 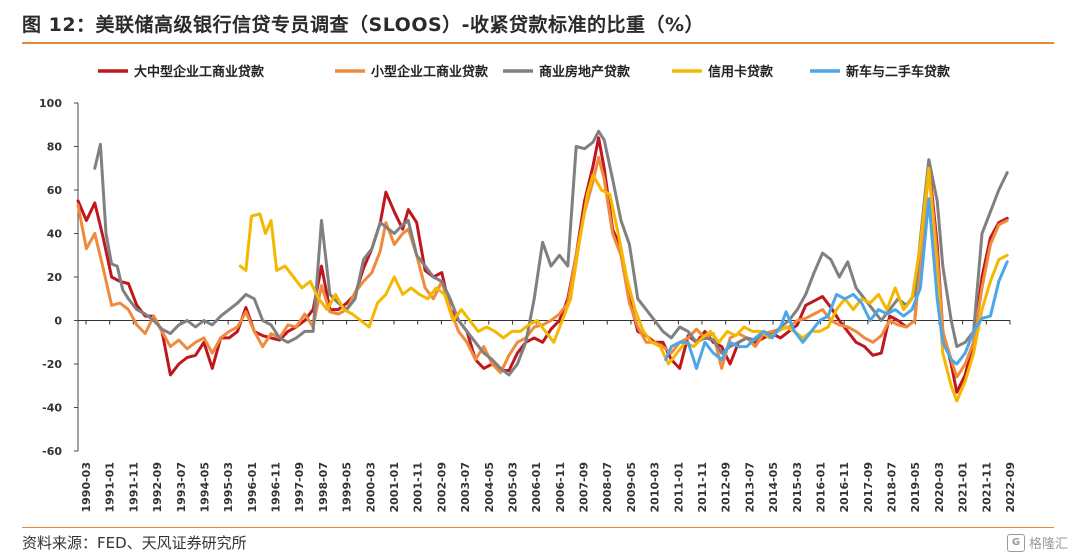 I want to click on watermark: G 格隆汇, so click(x=1037, y=542).